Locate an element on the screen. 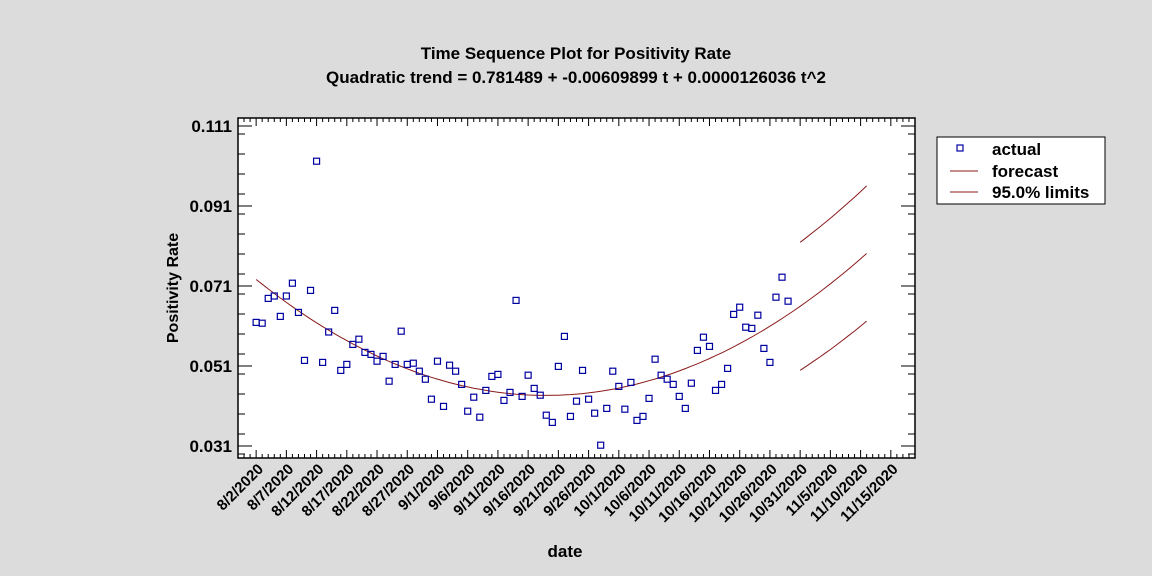  legend: actual forecast 95.0% limits is located at coordinates (1021, 170).